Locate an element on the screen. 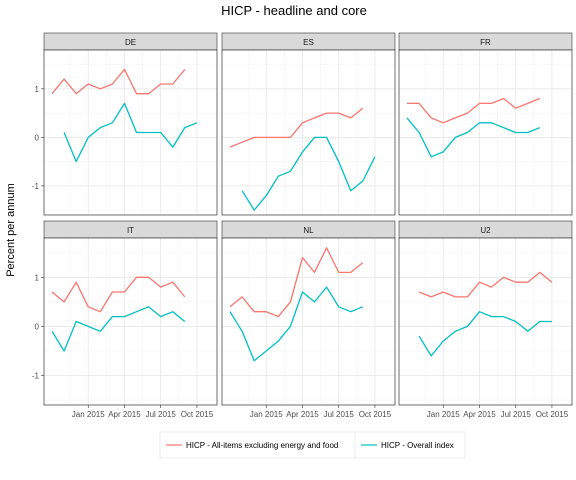 The height and width of the screenshot is (480, 576). facet-strip-label: NL is located at coordinates (308, 230).